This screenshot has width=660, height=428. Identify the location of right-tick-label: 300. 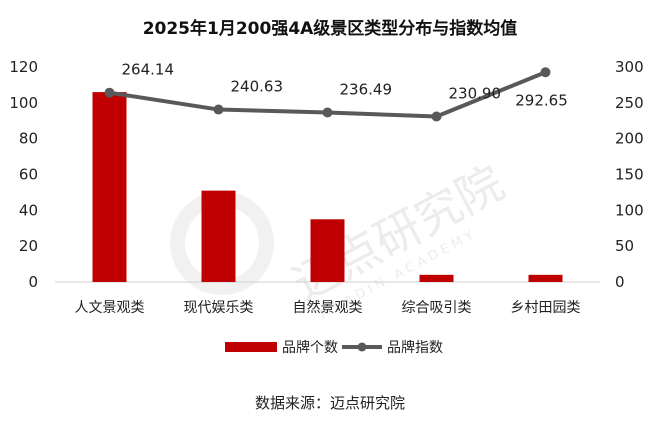
(629, 67).